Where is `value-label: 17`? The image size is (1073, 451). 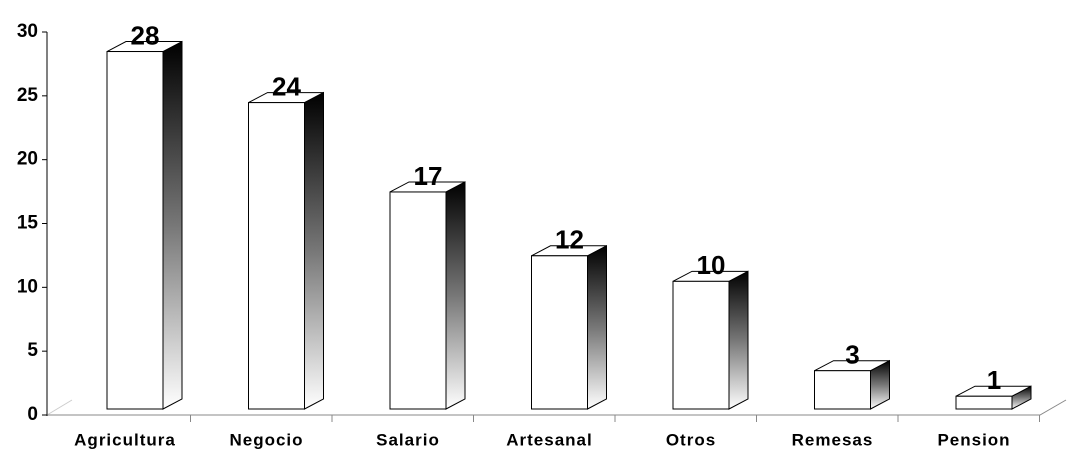
value-label: 17 is located at coordinates (428, 176).